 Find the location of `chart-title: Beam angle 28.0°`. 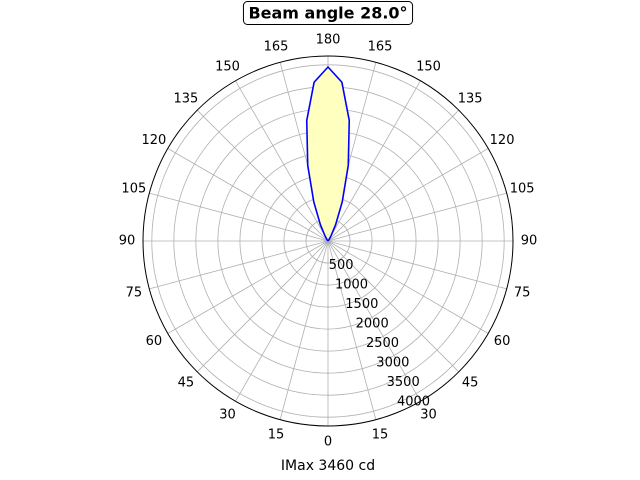

chart-title: Beam angle 28.0° is located at coordinates (327, 13).